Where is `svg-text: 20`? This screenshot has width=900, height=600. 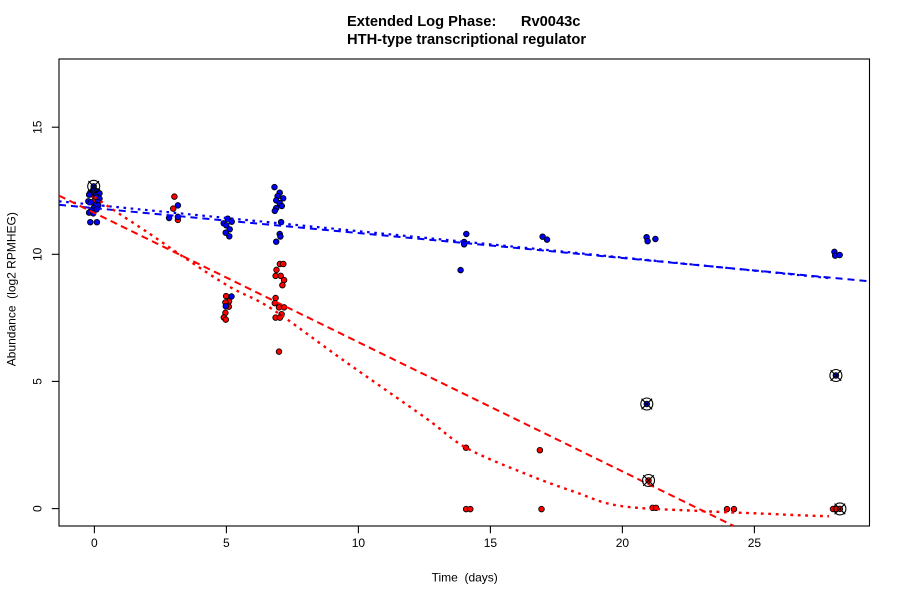
svg-text: 20 is located at coordinates (623, 543).